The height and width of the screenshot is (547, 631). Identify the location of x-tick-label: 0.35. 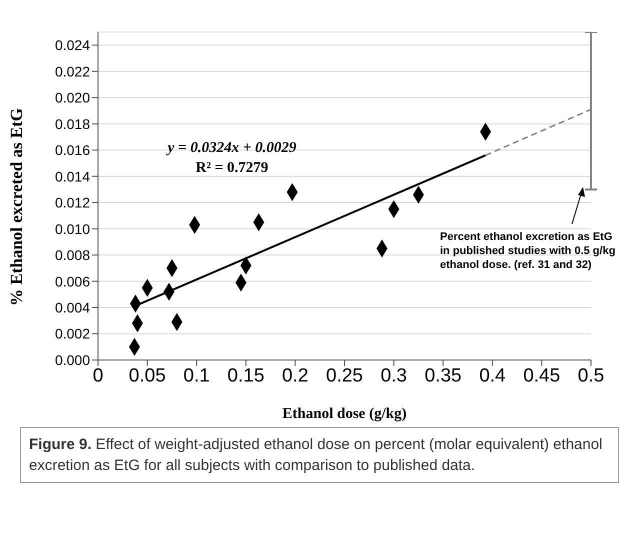
(443, 375).